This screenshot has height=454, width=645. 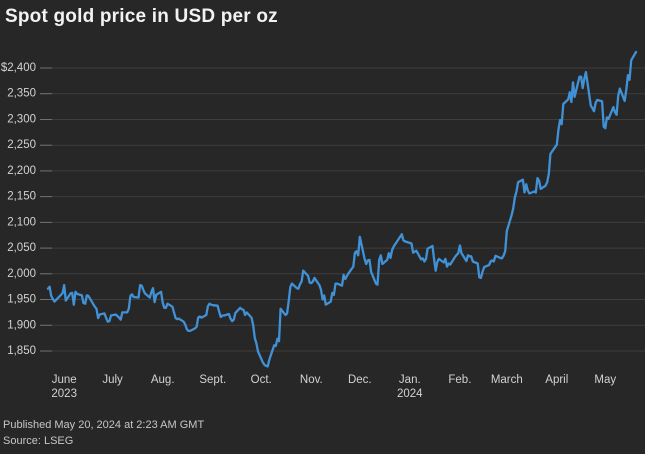 What do you see at coordinates (64, 380) in the screenshot?
I see `x-tick-label: June` at bounding box center [64, 380].